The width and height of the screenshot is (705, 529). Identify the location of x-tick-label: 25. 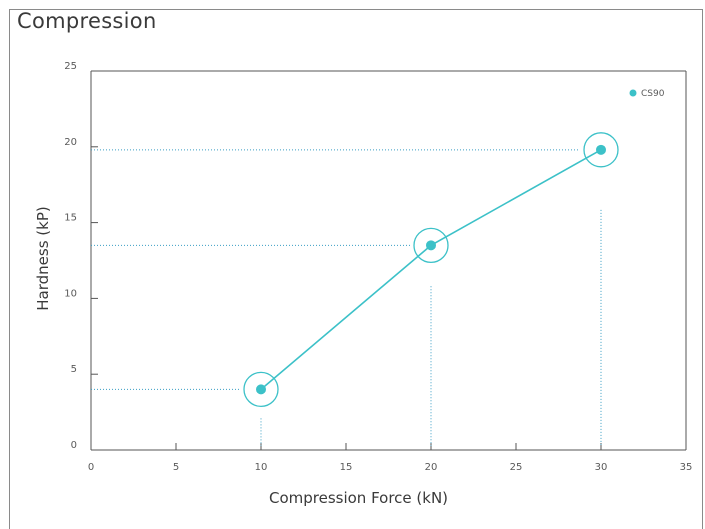
(516, 467).